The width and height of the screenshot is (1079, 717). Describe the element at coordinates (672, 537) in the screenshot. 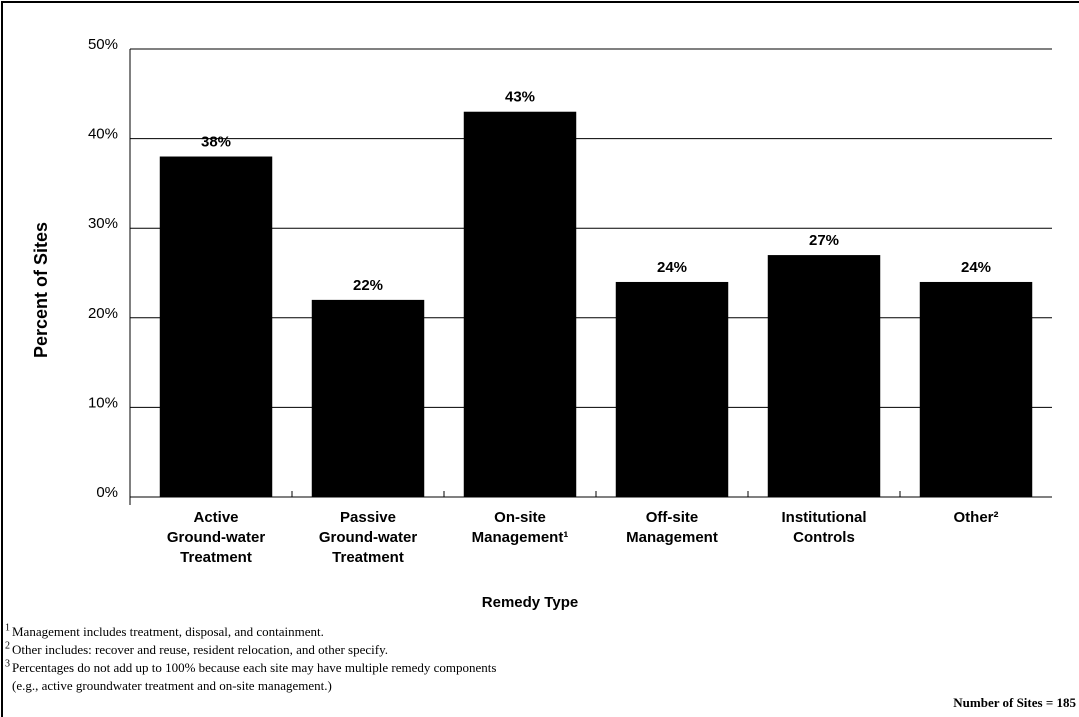

I see `x-tick-label: Management` at that location.